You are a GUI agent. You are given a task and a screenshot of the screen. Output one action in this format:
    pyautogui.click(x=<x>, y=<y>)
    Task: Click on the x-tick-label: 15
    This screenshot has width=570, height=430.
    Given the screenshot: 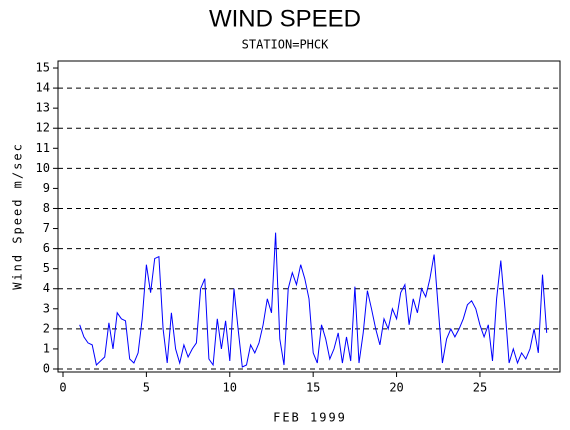 What is the action you would take?
    pyautogui.click(x=313, y=388)
    